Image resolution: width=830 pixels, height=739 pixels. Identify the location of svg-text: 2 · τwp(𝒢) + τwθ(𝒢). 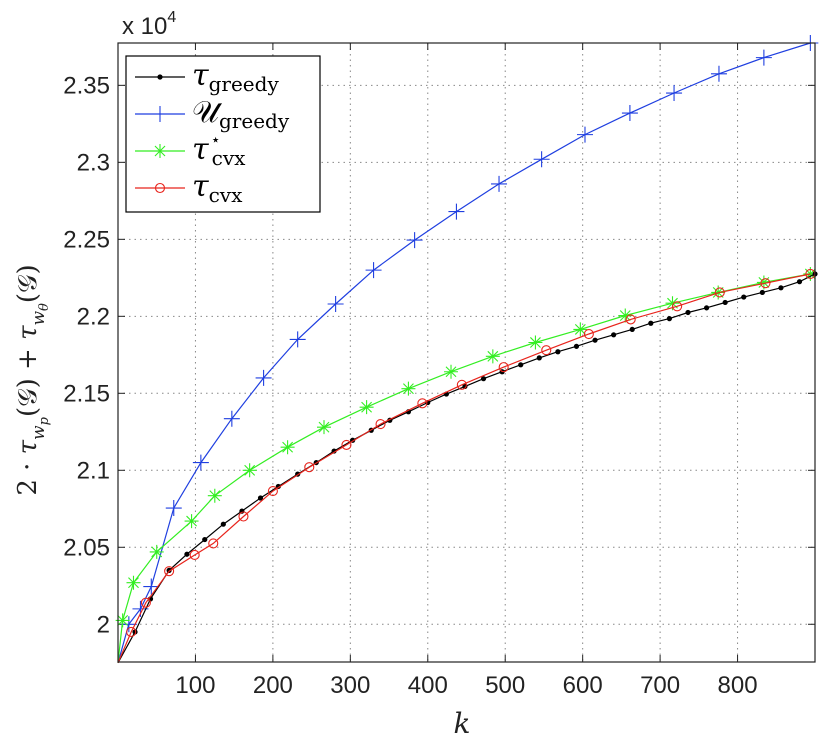
(32, 379).